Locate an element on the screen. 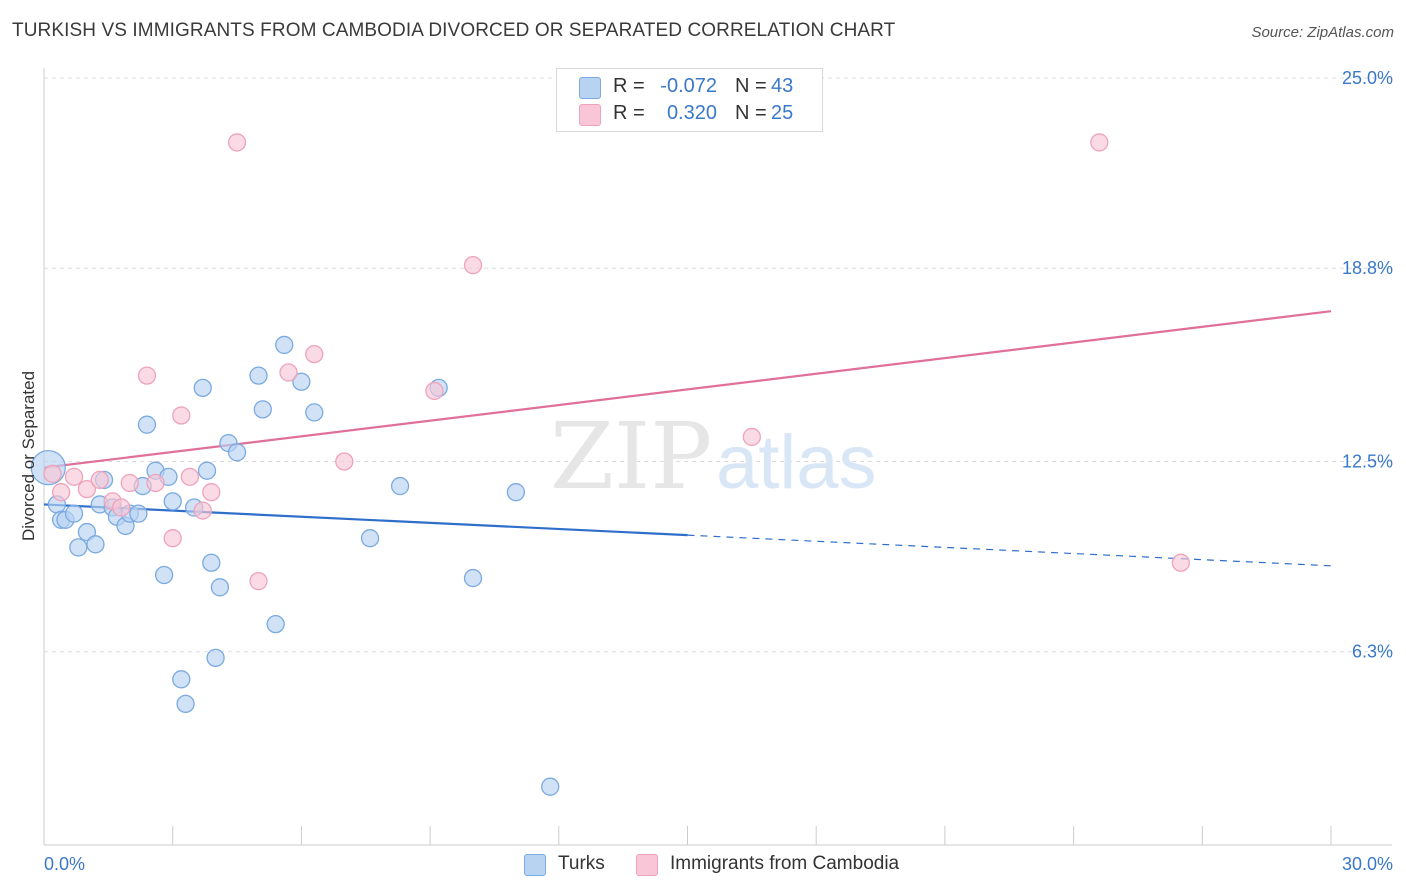  stats-legend: R = -0.072 N = 43 R = 0.320 N = 25 is located at coordinates (689, 100).